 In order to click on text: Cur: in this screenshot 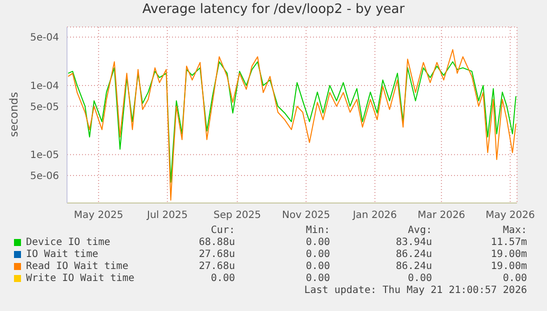, I will do `click(222, 230)`.